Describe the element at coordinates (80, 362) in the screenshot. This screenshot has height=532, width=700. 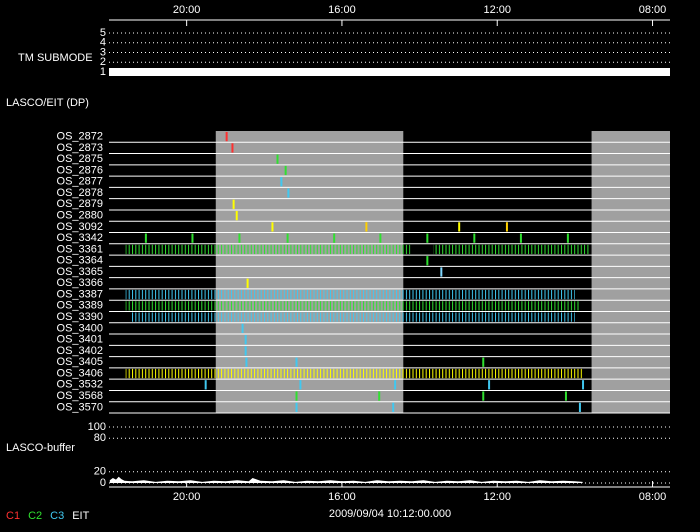
I see `row-label: OS_3405` at that location.